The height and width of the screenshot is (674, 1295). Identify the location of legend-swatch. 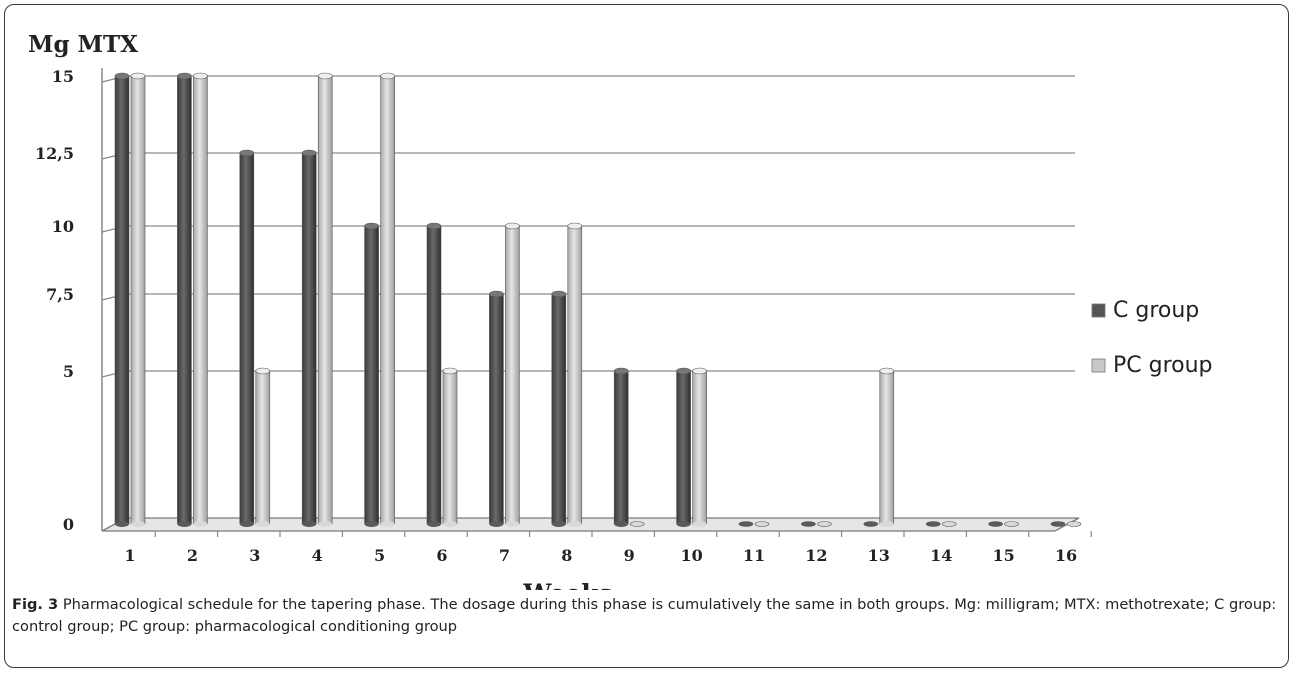
(1098, 365).